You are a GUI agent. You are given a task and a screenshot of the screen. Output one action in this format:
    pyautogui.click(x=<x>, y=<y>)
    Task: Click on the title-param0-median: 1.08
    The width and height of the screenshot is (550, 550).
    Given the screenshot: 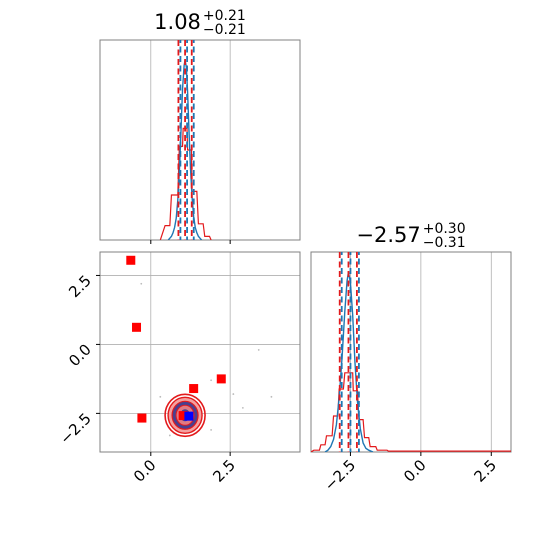 What is the action you would take?
    pyautogui.click(x=177, y=22)
    